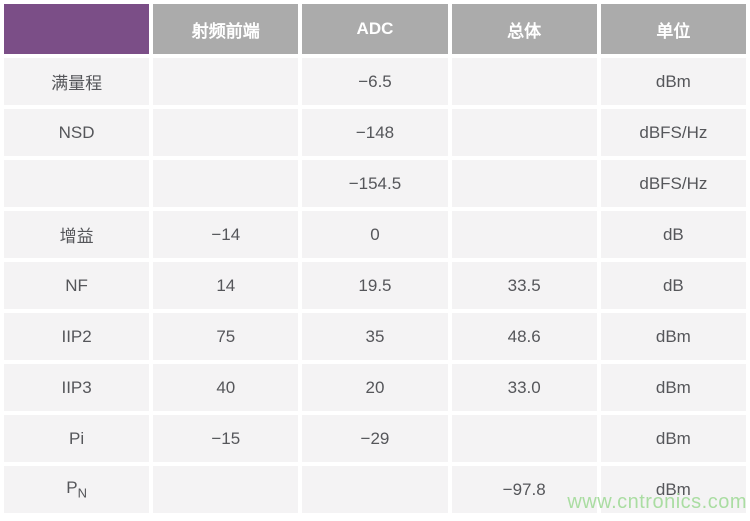 Image resolution: width=750 pixels, height=521 pixels. I want to click on table-row: IIP2 75 35 48.6 dBm, so click(375, 336).